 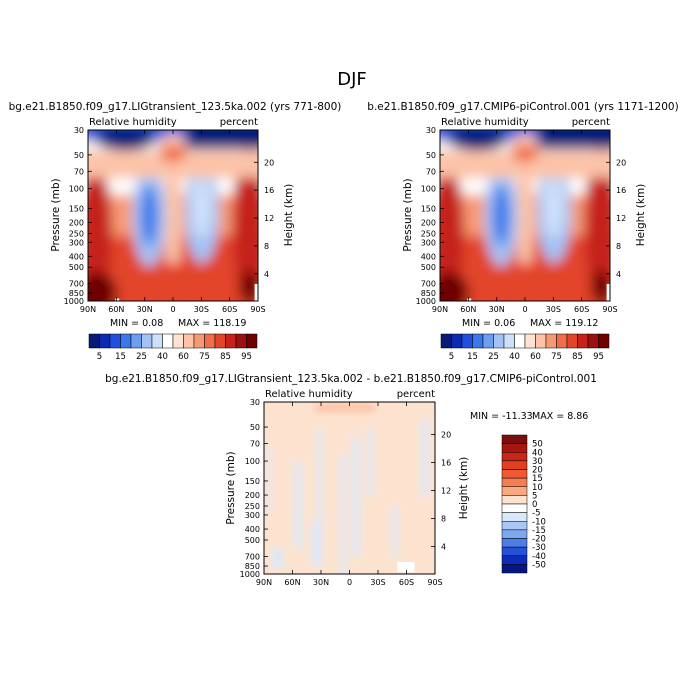 I want to click on colorbar-label: 60, so click(x=535, y=357).